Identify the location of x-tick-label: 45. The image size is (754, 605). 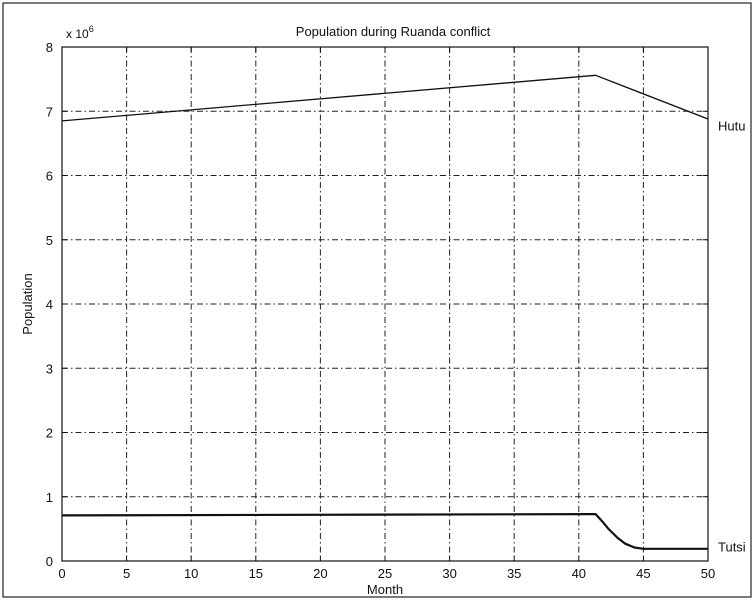
(643, 573).